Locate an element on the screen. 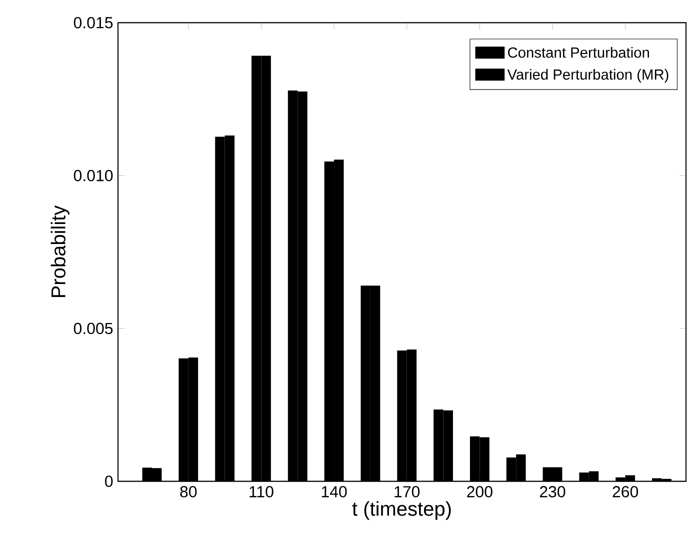  legend-label: Varied Perturbation (MR) is located at coordinates (587, 75).